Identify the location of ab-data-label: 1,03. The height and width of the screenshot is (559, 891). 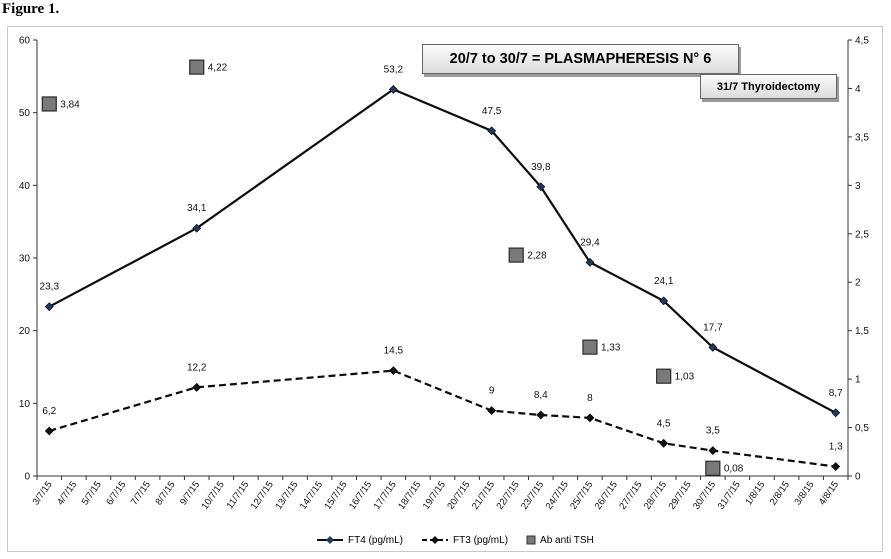
(685, 377).